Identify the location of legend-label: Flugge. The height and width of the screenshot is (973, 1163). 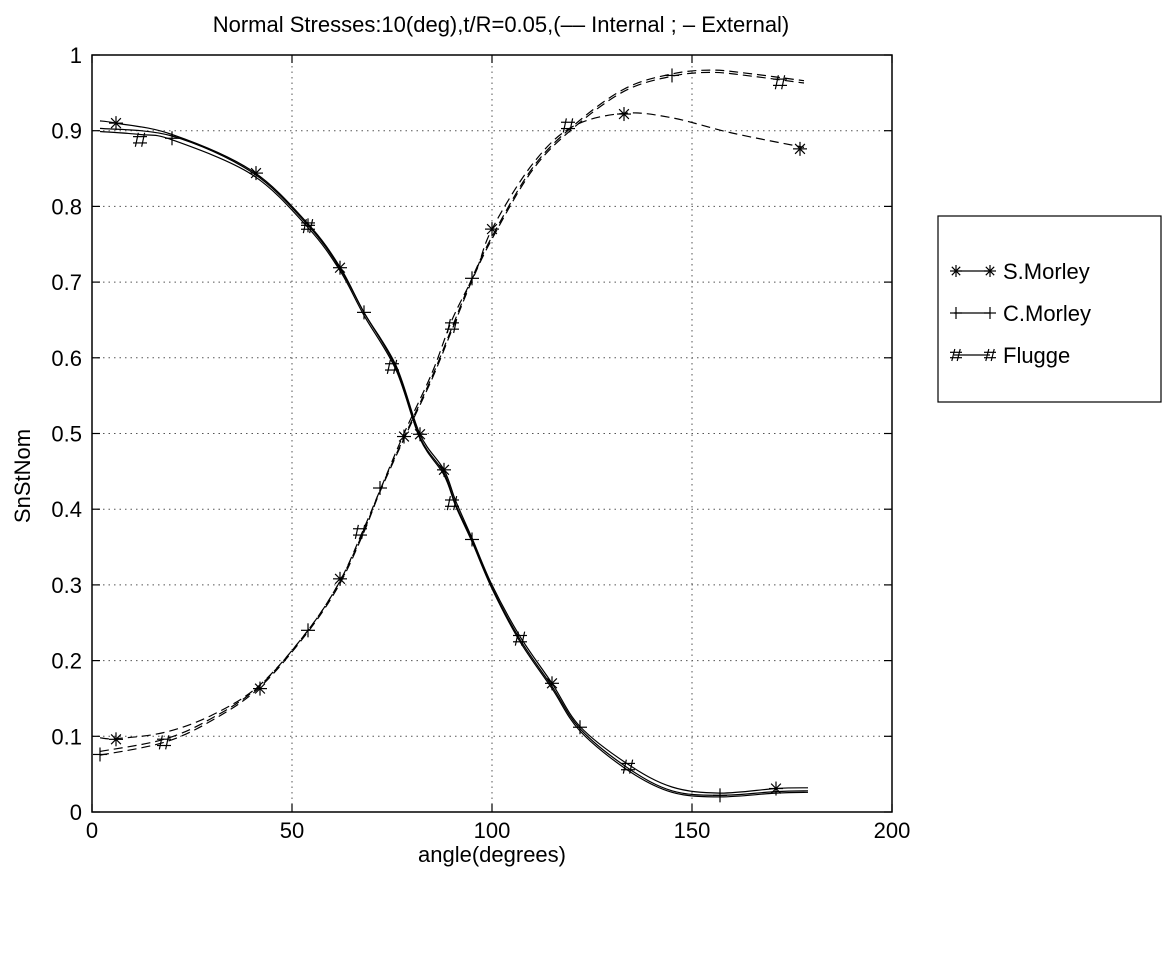
(1036, 355).